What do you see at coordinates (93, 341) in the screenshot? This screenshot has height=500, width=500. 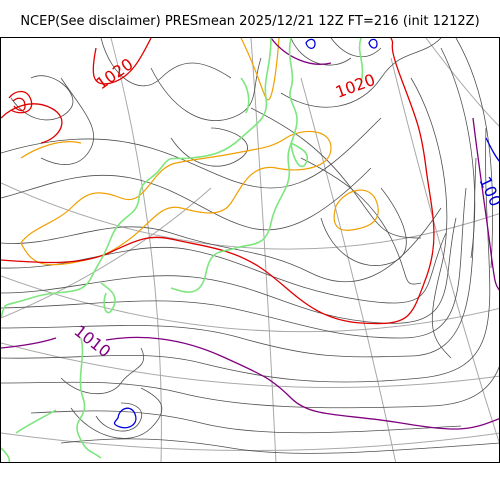 I see `contour-label-1010: 1010` at bounding box center [93, 341].